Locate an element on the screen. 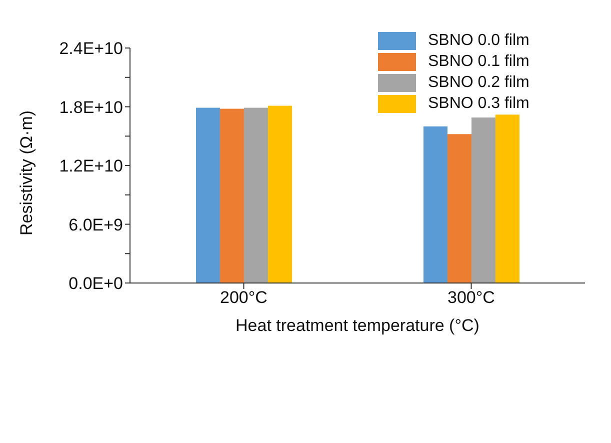  legend-label: SBNO 0.2 film is located at coordinates (479, 82).